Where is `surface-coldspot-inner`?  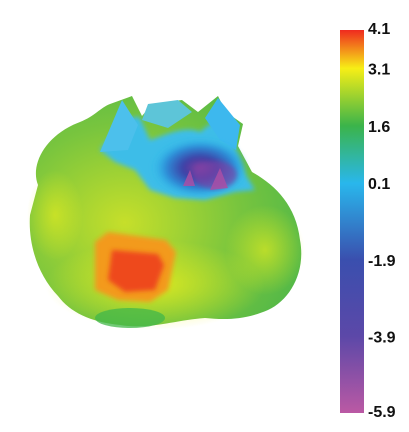
surface-coldspot-inner is located at coordinates (215, 175).